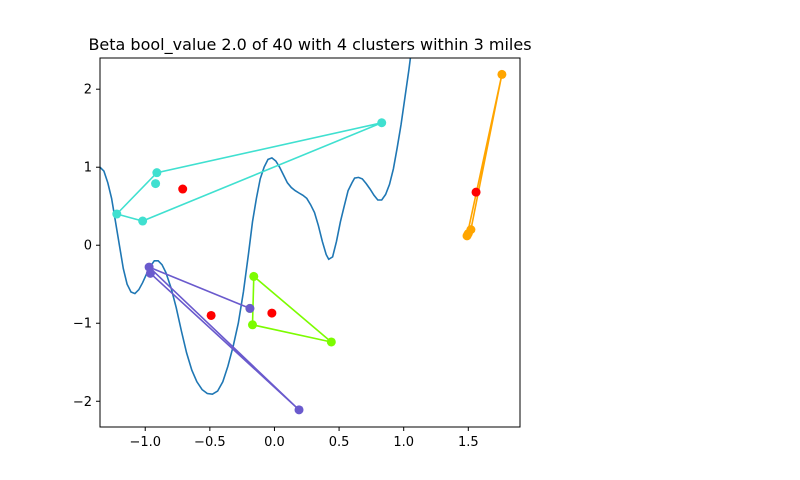 The width and height of the screenshot is (800, 480). I want to click on y-tick-label-1: −1, so click(82, 324).